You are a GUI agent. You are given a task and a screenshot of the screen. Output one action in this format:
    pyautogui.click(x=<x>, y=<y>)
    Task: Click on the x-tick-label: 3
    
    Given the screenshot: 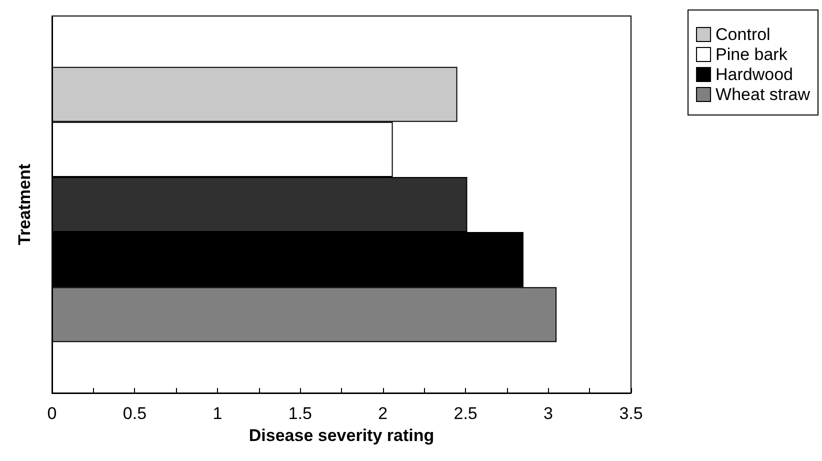 What is the action you would take?
    pyautogui.click(x=549, y=413)
    